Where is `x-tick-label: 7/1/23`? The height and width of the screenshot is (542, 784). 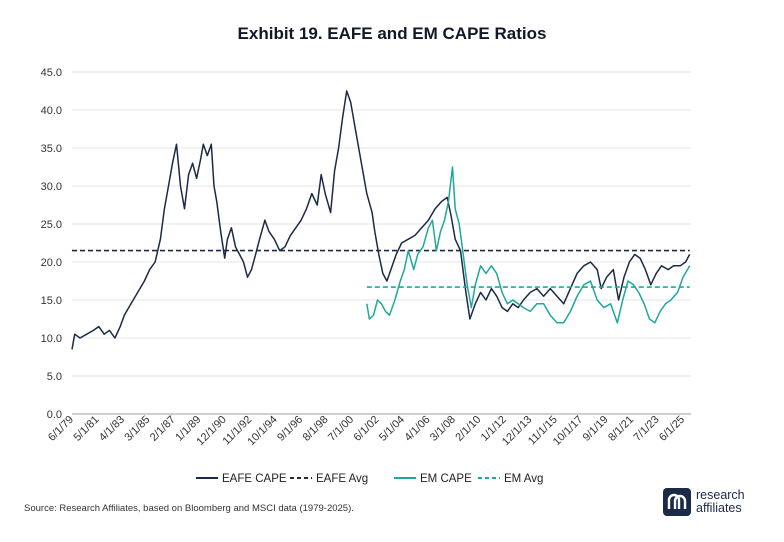
x-tick-label: 7/1/23 is located at coordinates (647, 429).